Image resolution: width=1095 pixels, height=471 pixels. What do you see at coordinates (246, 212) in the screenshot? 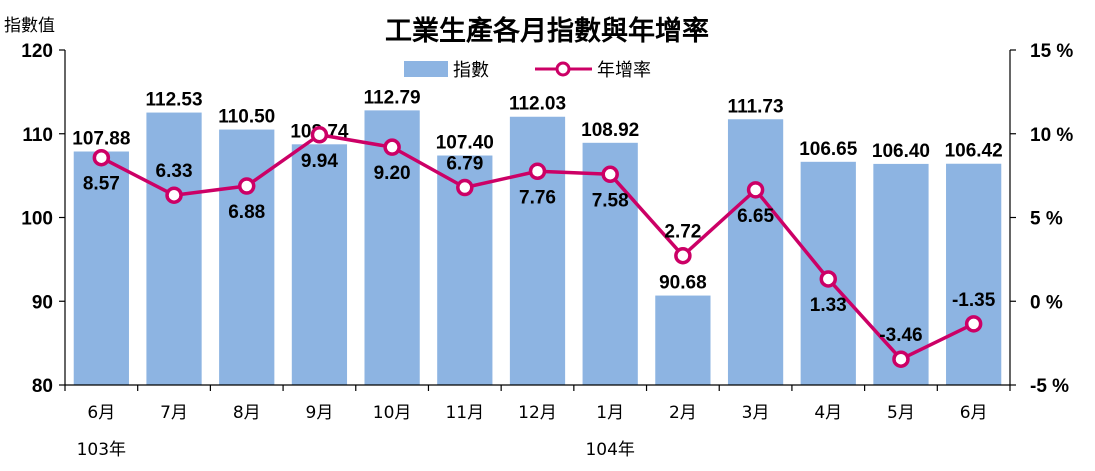
I see `growth-value-label: 6.88` at bounding box center [246, 212].